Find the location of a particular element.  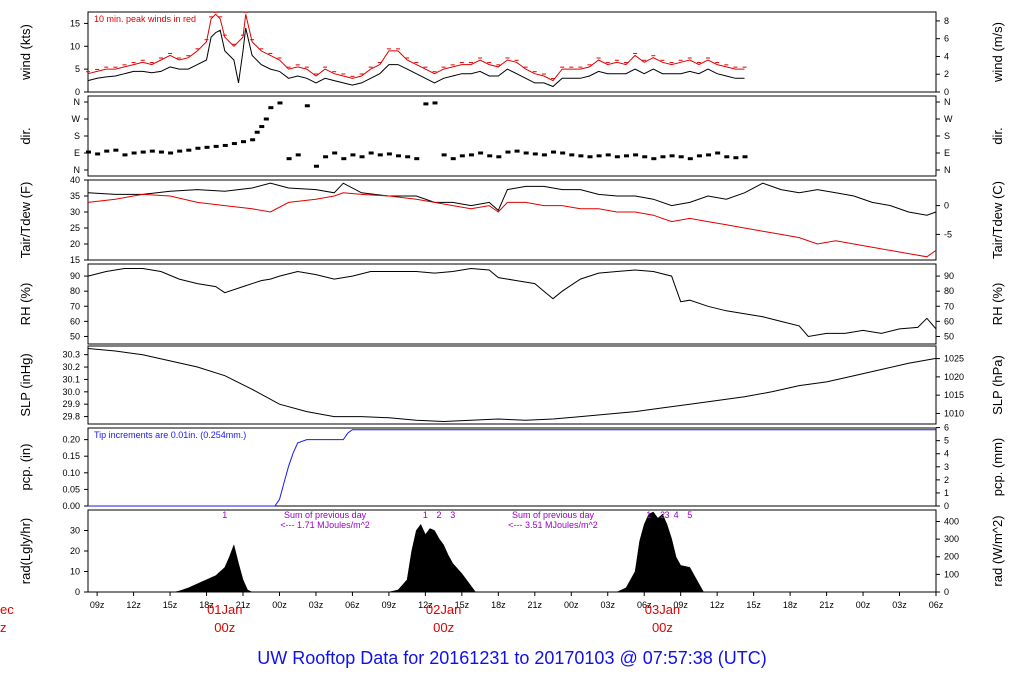

tick-label: 2 is located at coordinates (946, 480).